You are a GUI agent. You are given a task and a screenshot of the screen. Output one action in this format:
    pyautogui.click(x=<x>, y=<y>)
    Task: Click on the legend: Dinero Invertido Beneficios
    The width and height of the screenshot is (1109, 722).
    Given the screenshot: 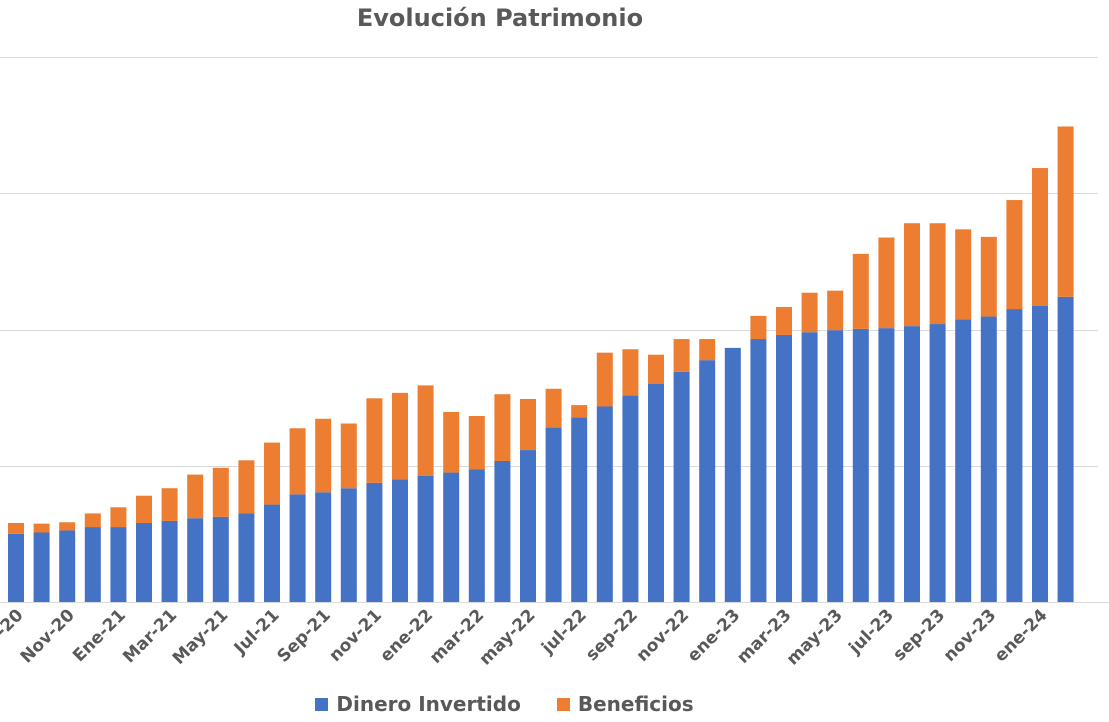 What is the action you would take?
    pyautogui.click(x=504, y=704)
    